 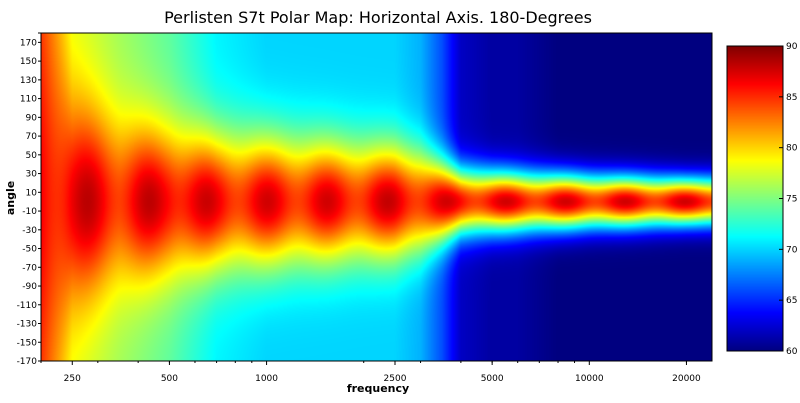 What do you see at coordinates (792, 149) in the screenshot?
I see `colorbar-tick-label: 80` at bounding box center [792, 149].